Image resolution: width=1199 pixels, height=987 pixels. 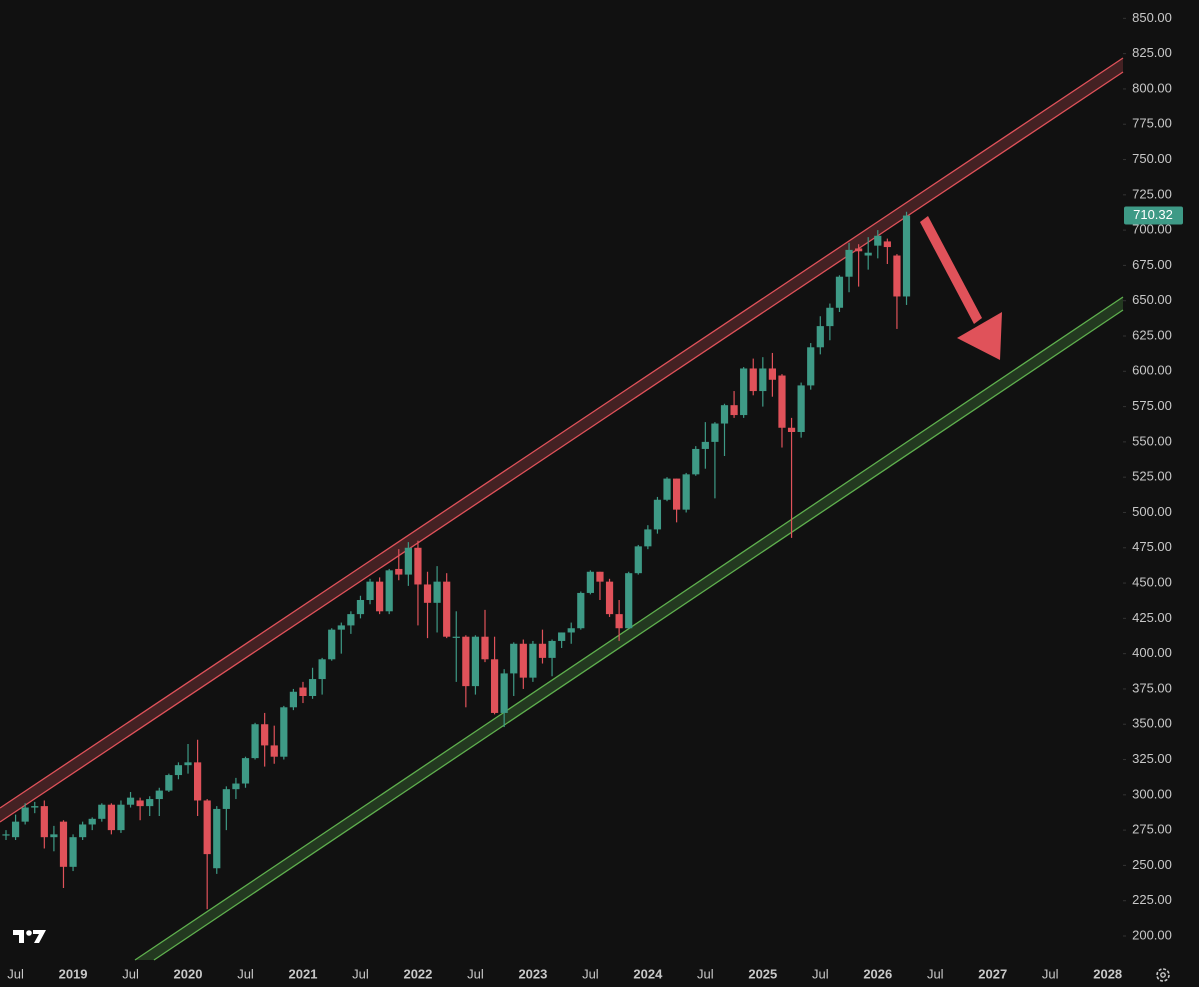 What do you see at coordinates (1152, 652) in the screenshot?
I see `y-tick-label: 400.00` at bounding box center [1152, 652].